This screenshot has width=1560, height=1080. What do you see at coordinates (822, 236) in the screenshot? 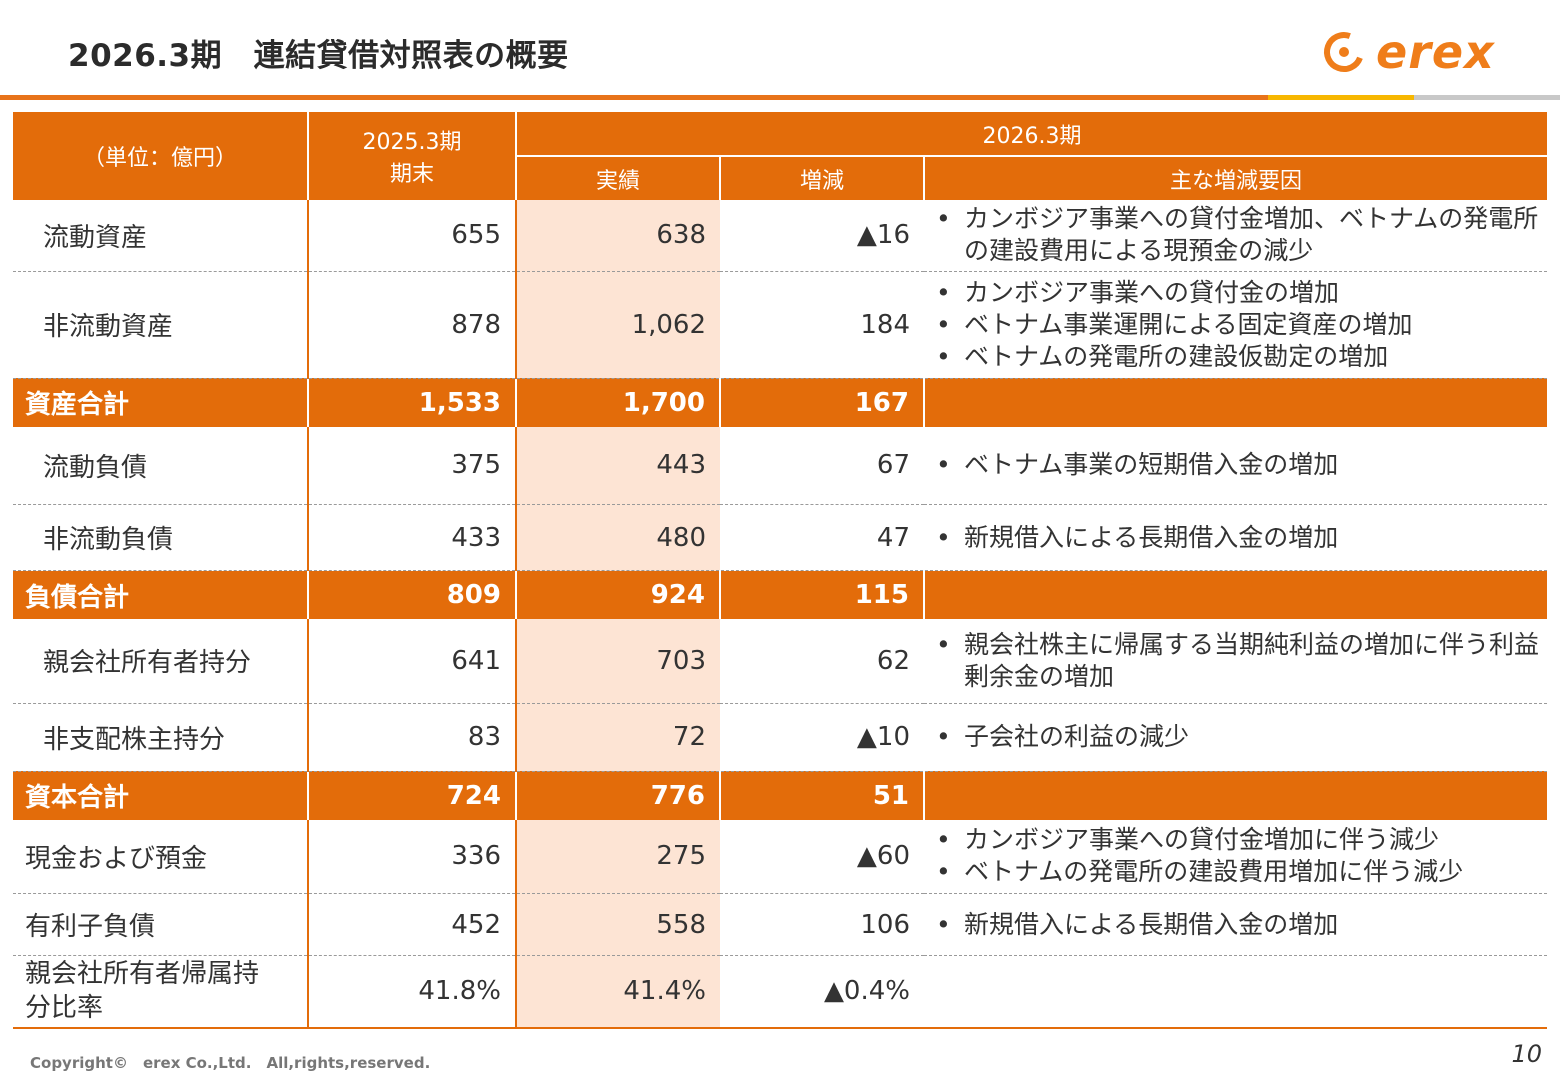
I see `row-change-value: ▲16` at bounding box center [822, 236].